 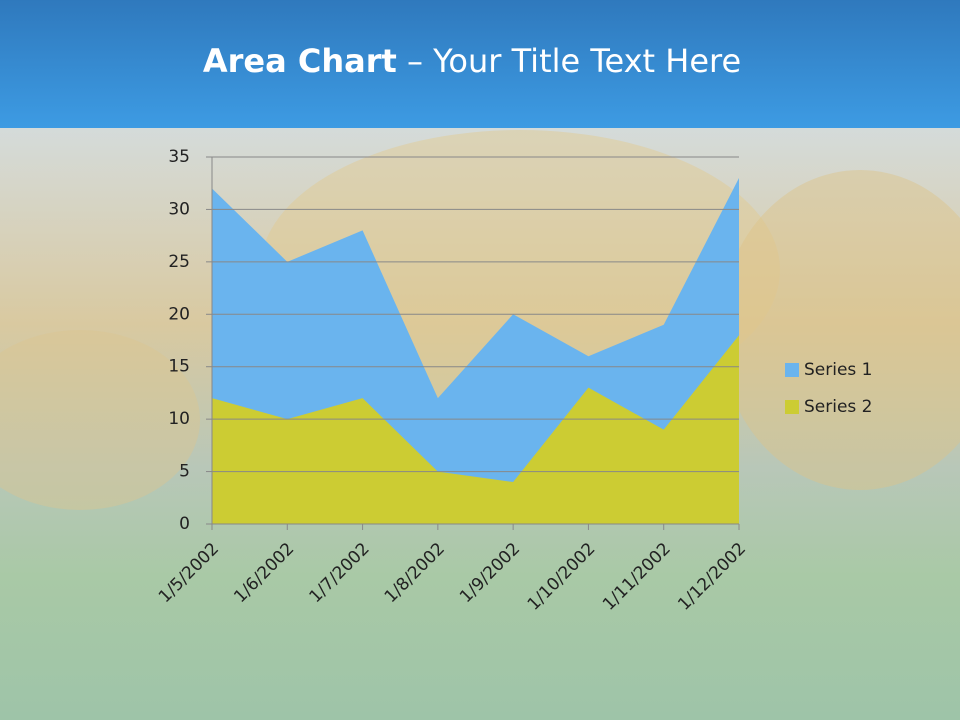 I want to click on y-tick-label: 35, so click(x=179, y=157).